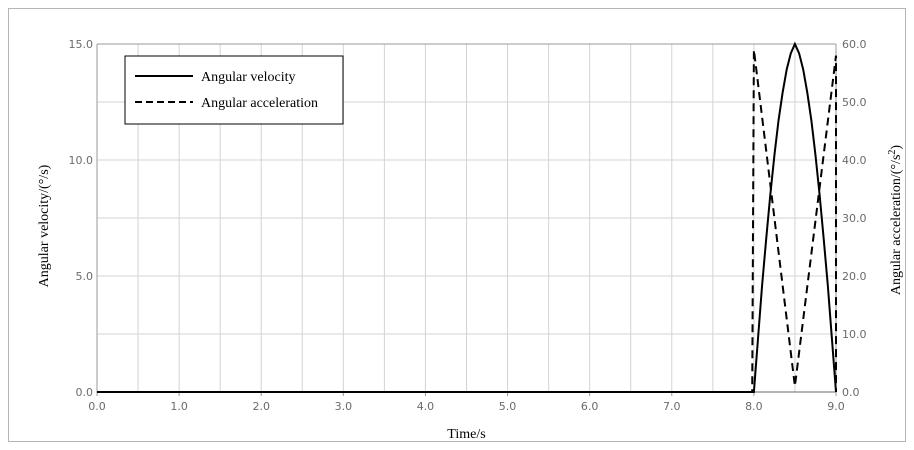 This screenshot has height=450, width=914. I want to click on x-tick-label: 8.0, so click(754, 406).